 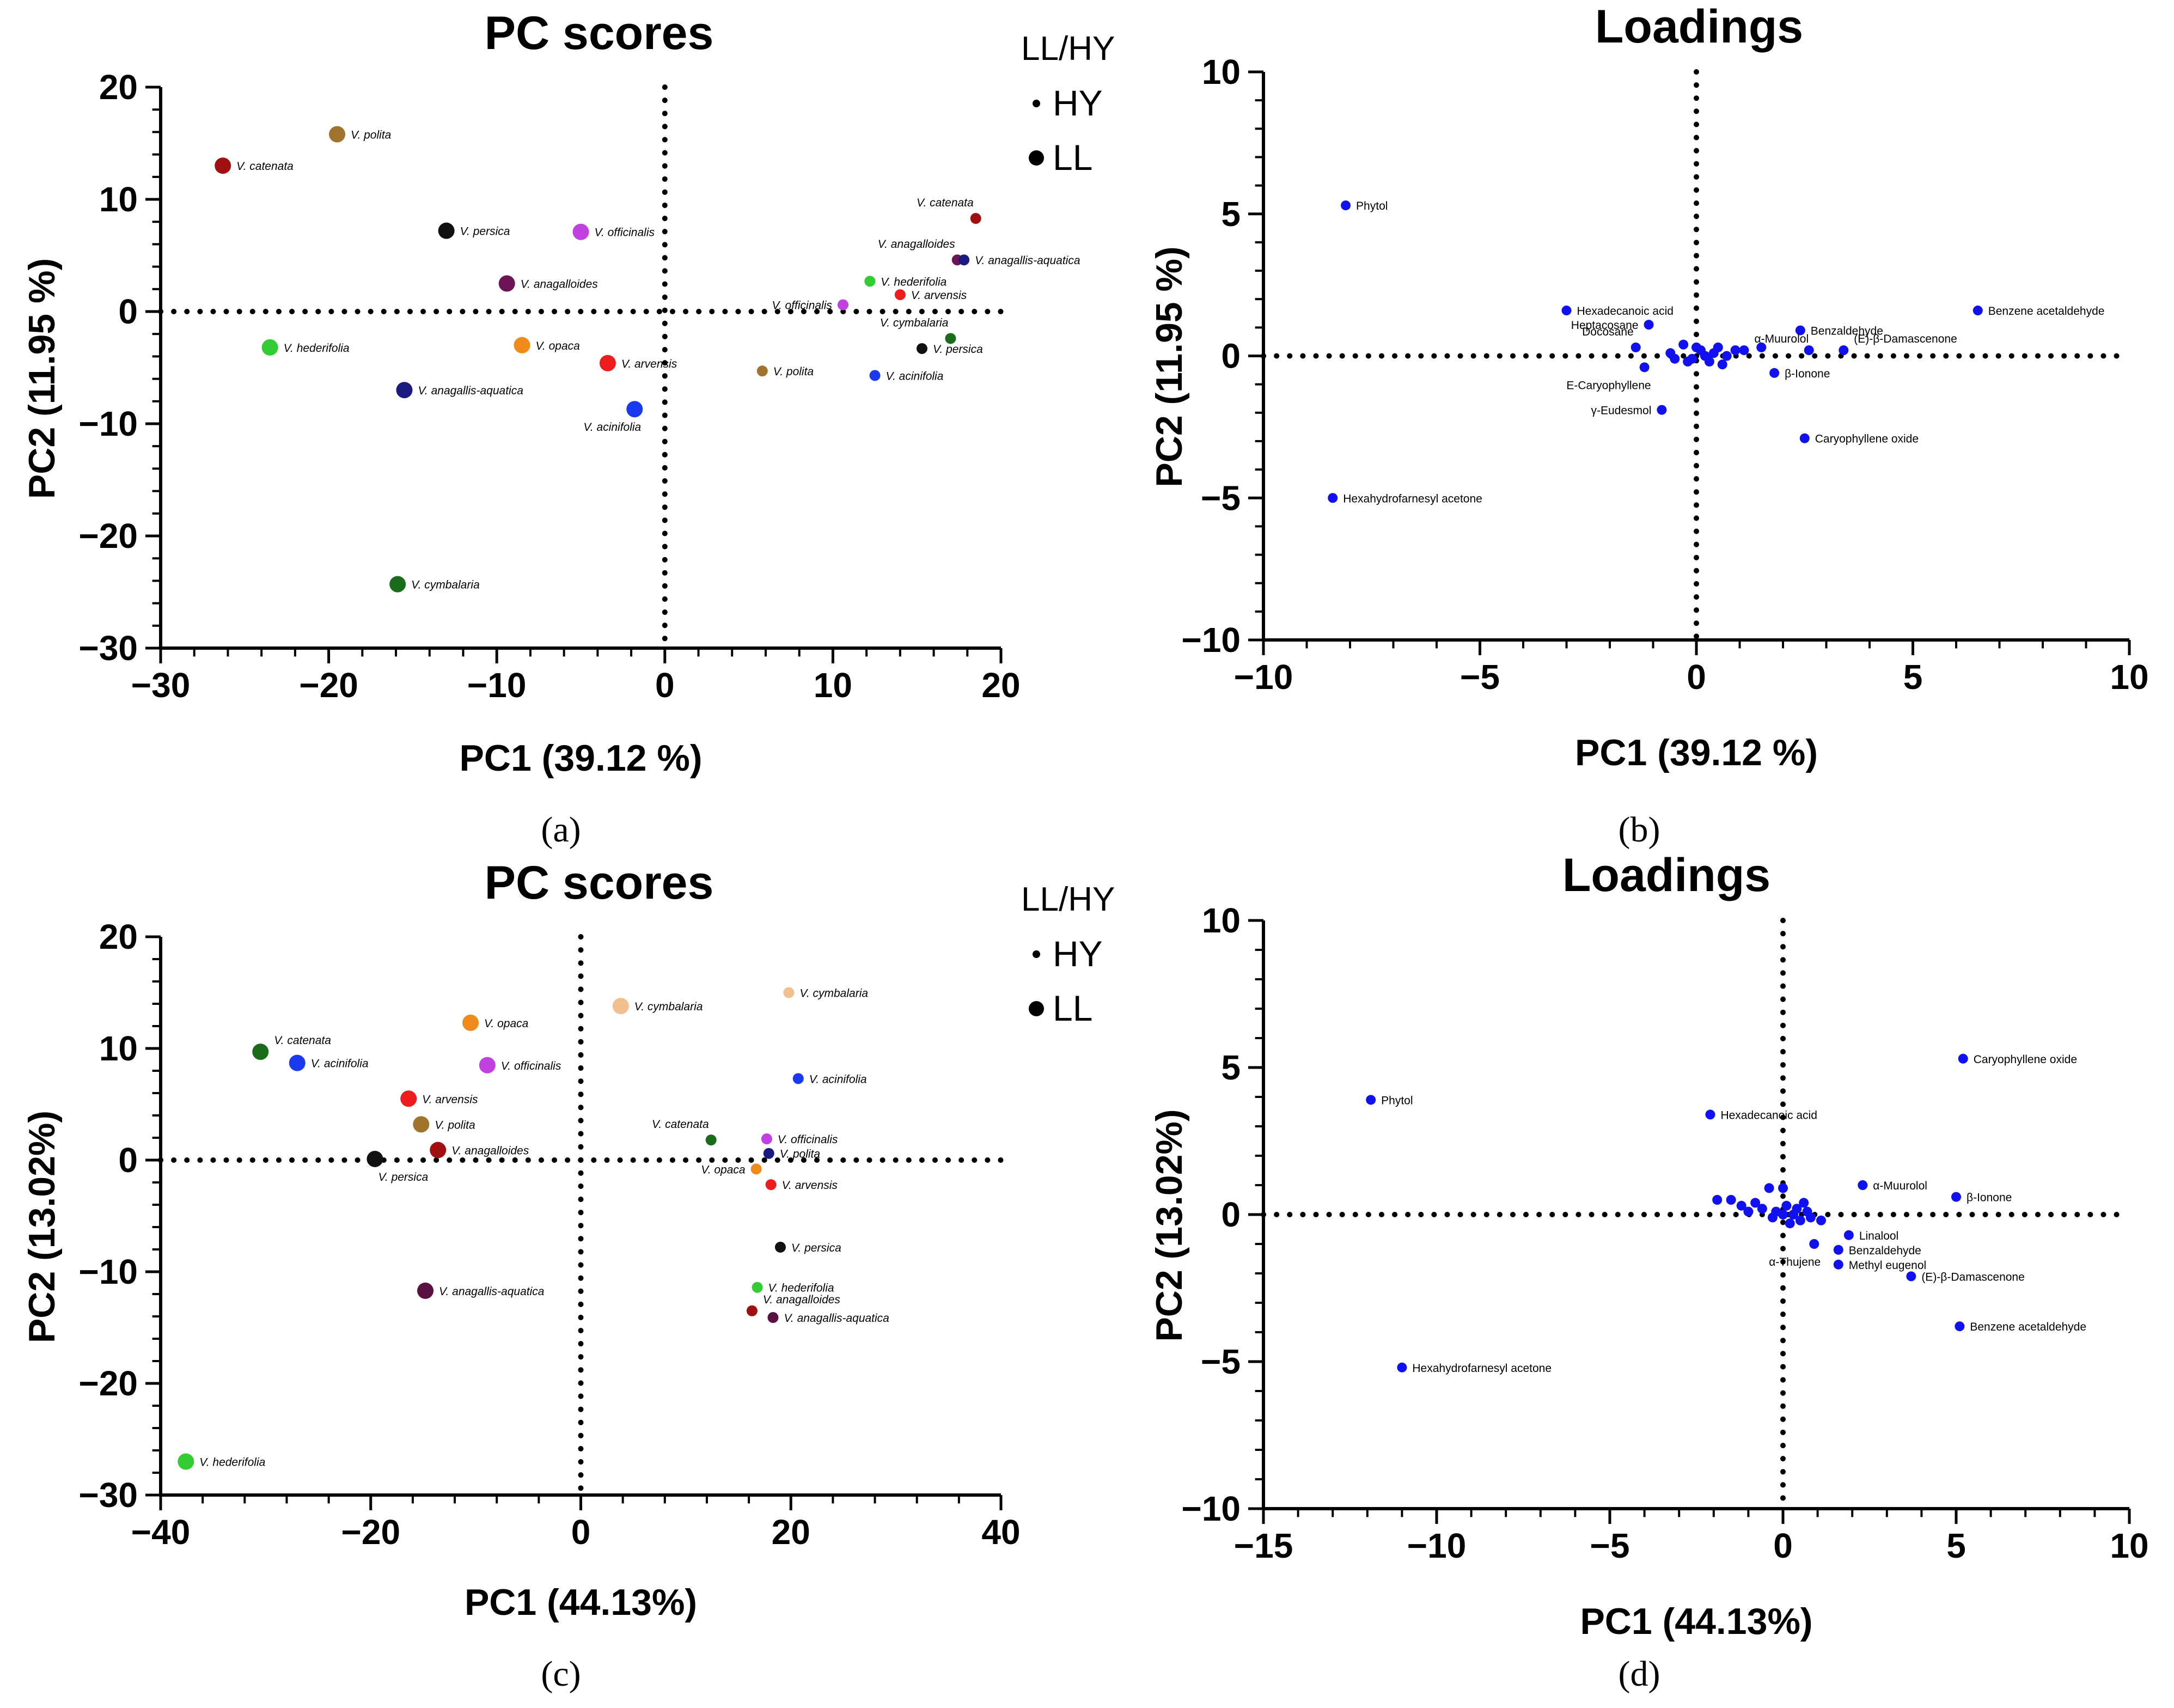 I want to click on x-tick-label: −15, so click(x=1263, y=1545).